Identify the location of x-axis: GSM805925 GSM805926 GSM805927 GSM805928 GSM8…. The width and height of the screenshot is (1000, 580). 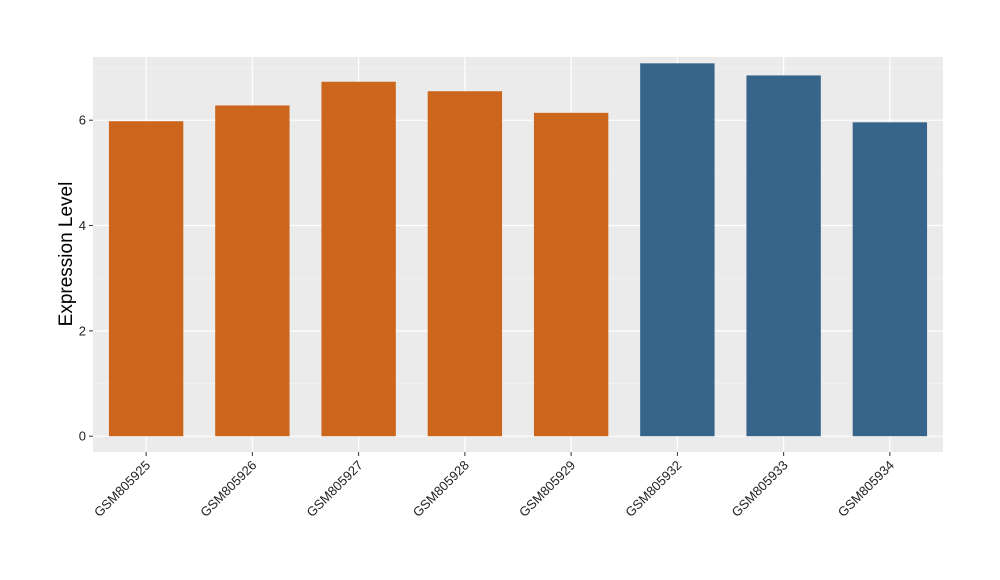
(494, 486).